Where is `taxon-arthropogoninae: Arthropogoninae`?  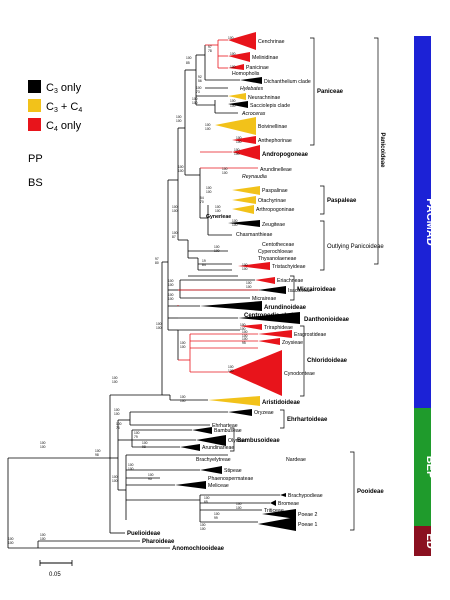
taxon-arthropogoninae: Arthropogoninae is located at coordinates (275, 210).